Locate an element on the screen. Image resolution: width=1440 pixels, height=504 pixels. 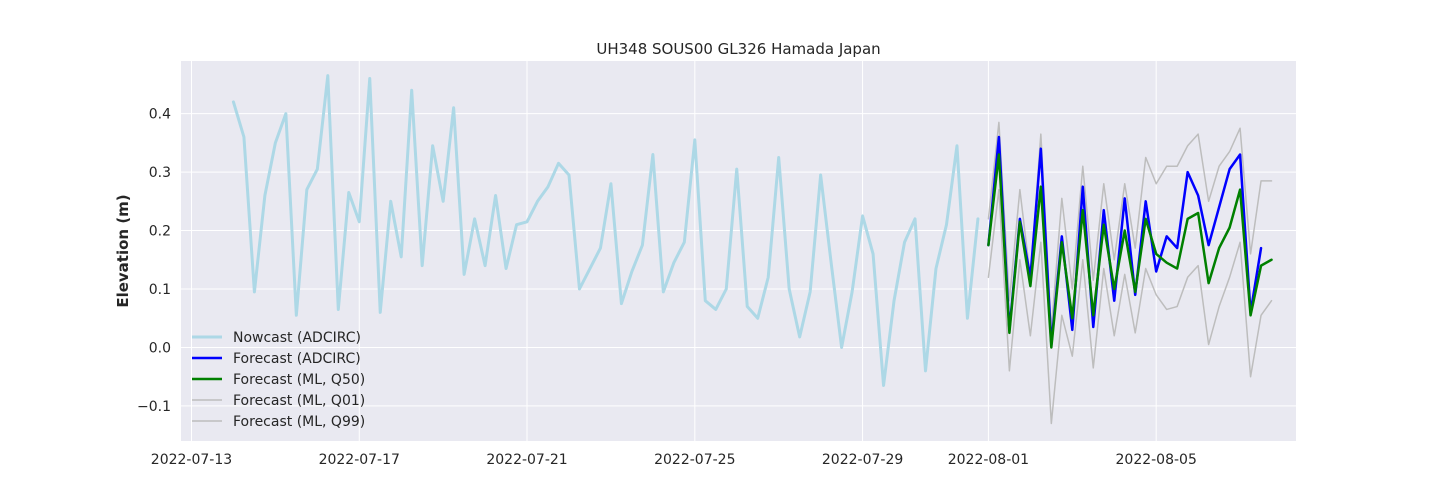
x-tick-label: 2022-07-21 is located at coordinates (526, 460).